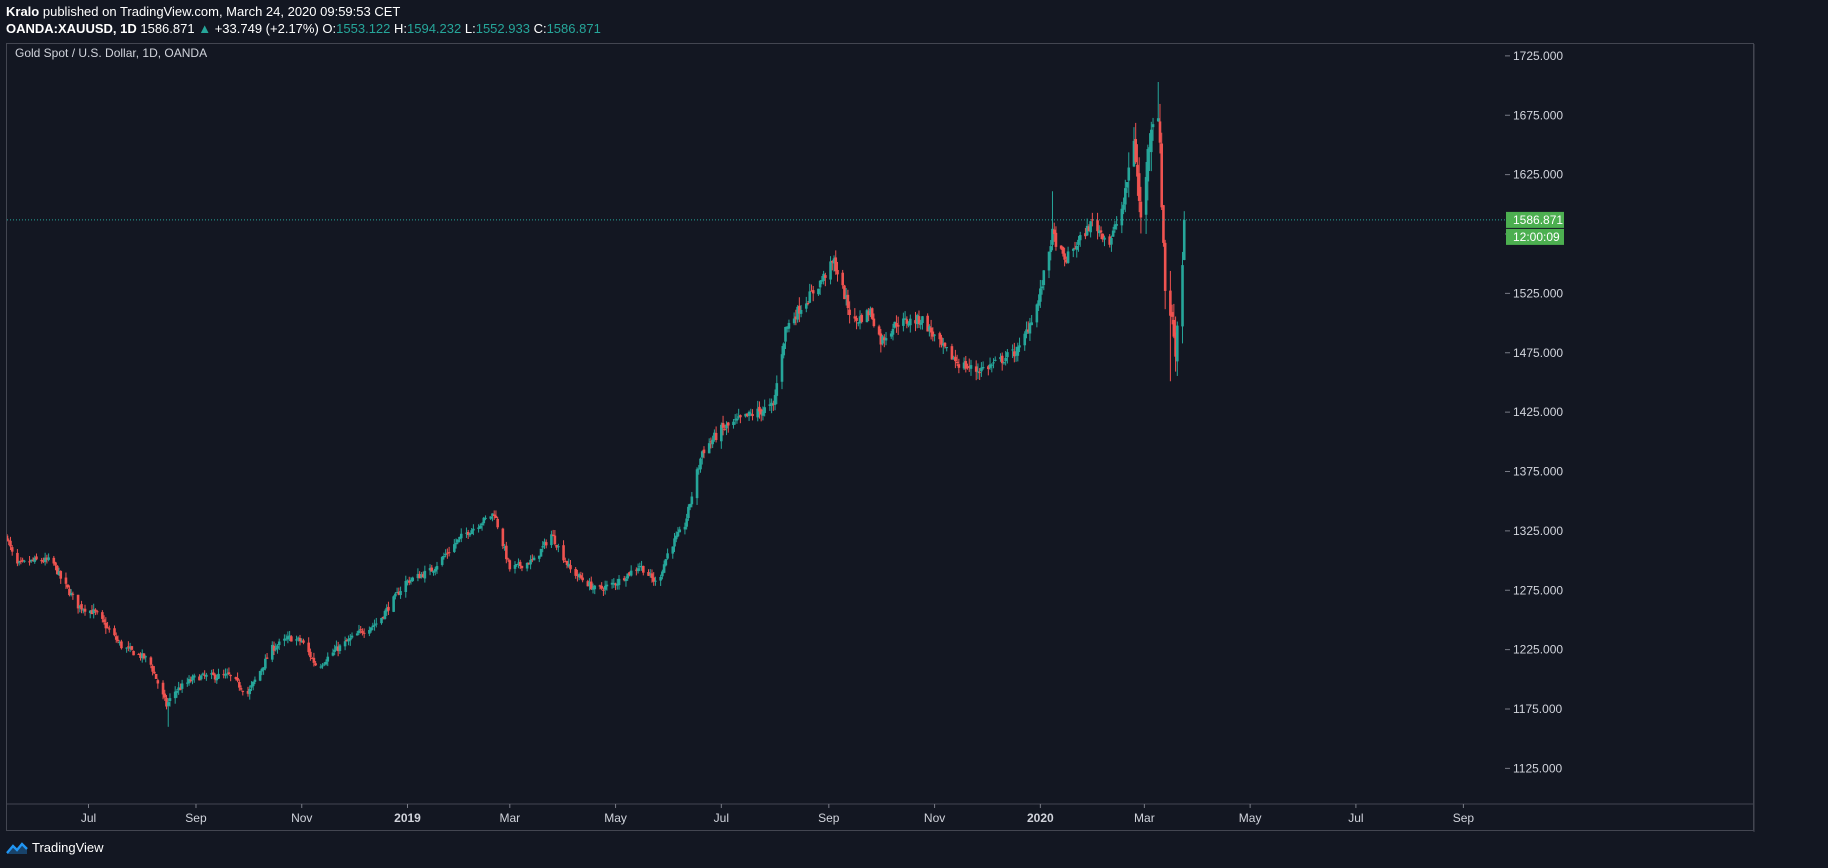 This screenshot has height=868, width=1828. What do you see at coordinates (23, 11) in the screenshot?
I see `author-name: Kralo` at bounding box center [23, 11].